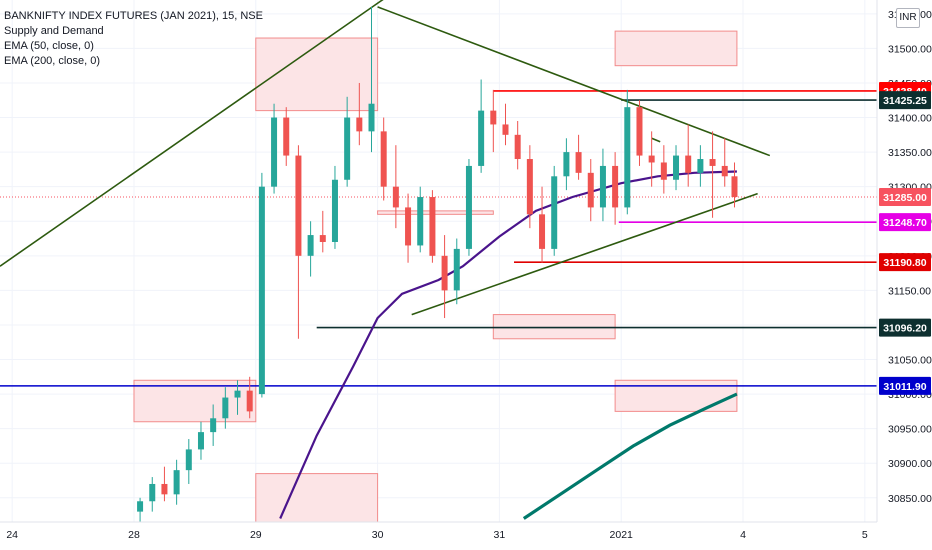 The height and width of the screenshot is (550, 932). Describe the element at coordinates (49, 46) in the screenshot. I see `indicator-ema-50: EMA (50, close, 0)` at that location.